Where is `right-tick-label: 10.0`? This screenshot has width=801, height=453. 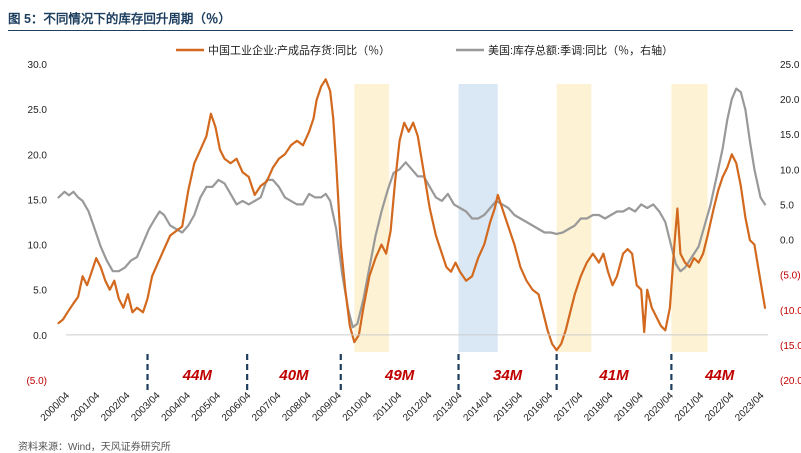
right-tick-label: 10.0 is located at coordinates (790, 170).